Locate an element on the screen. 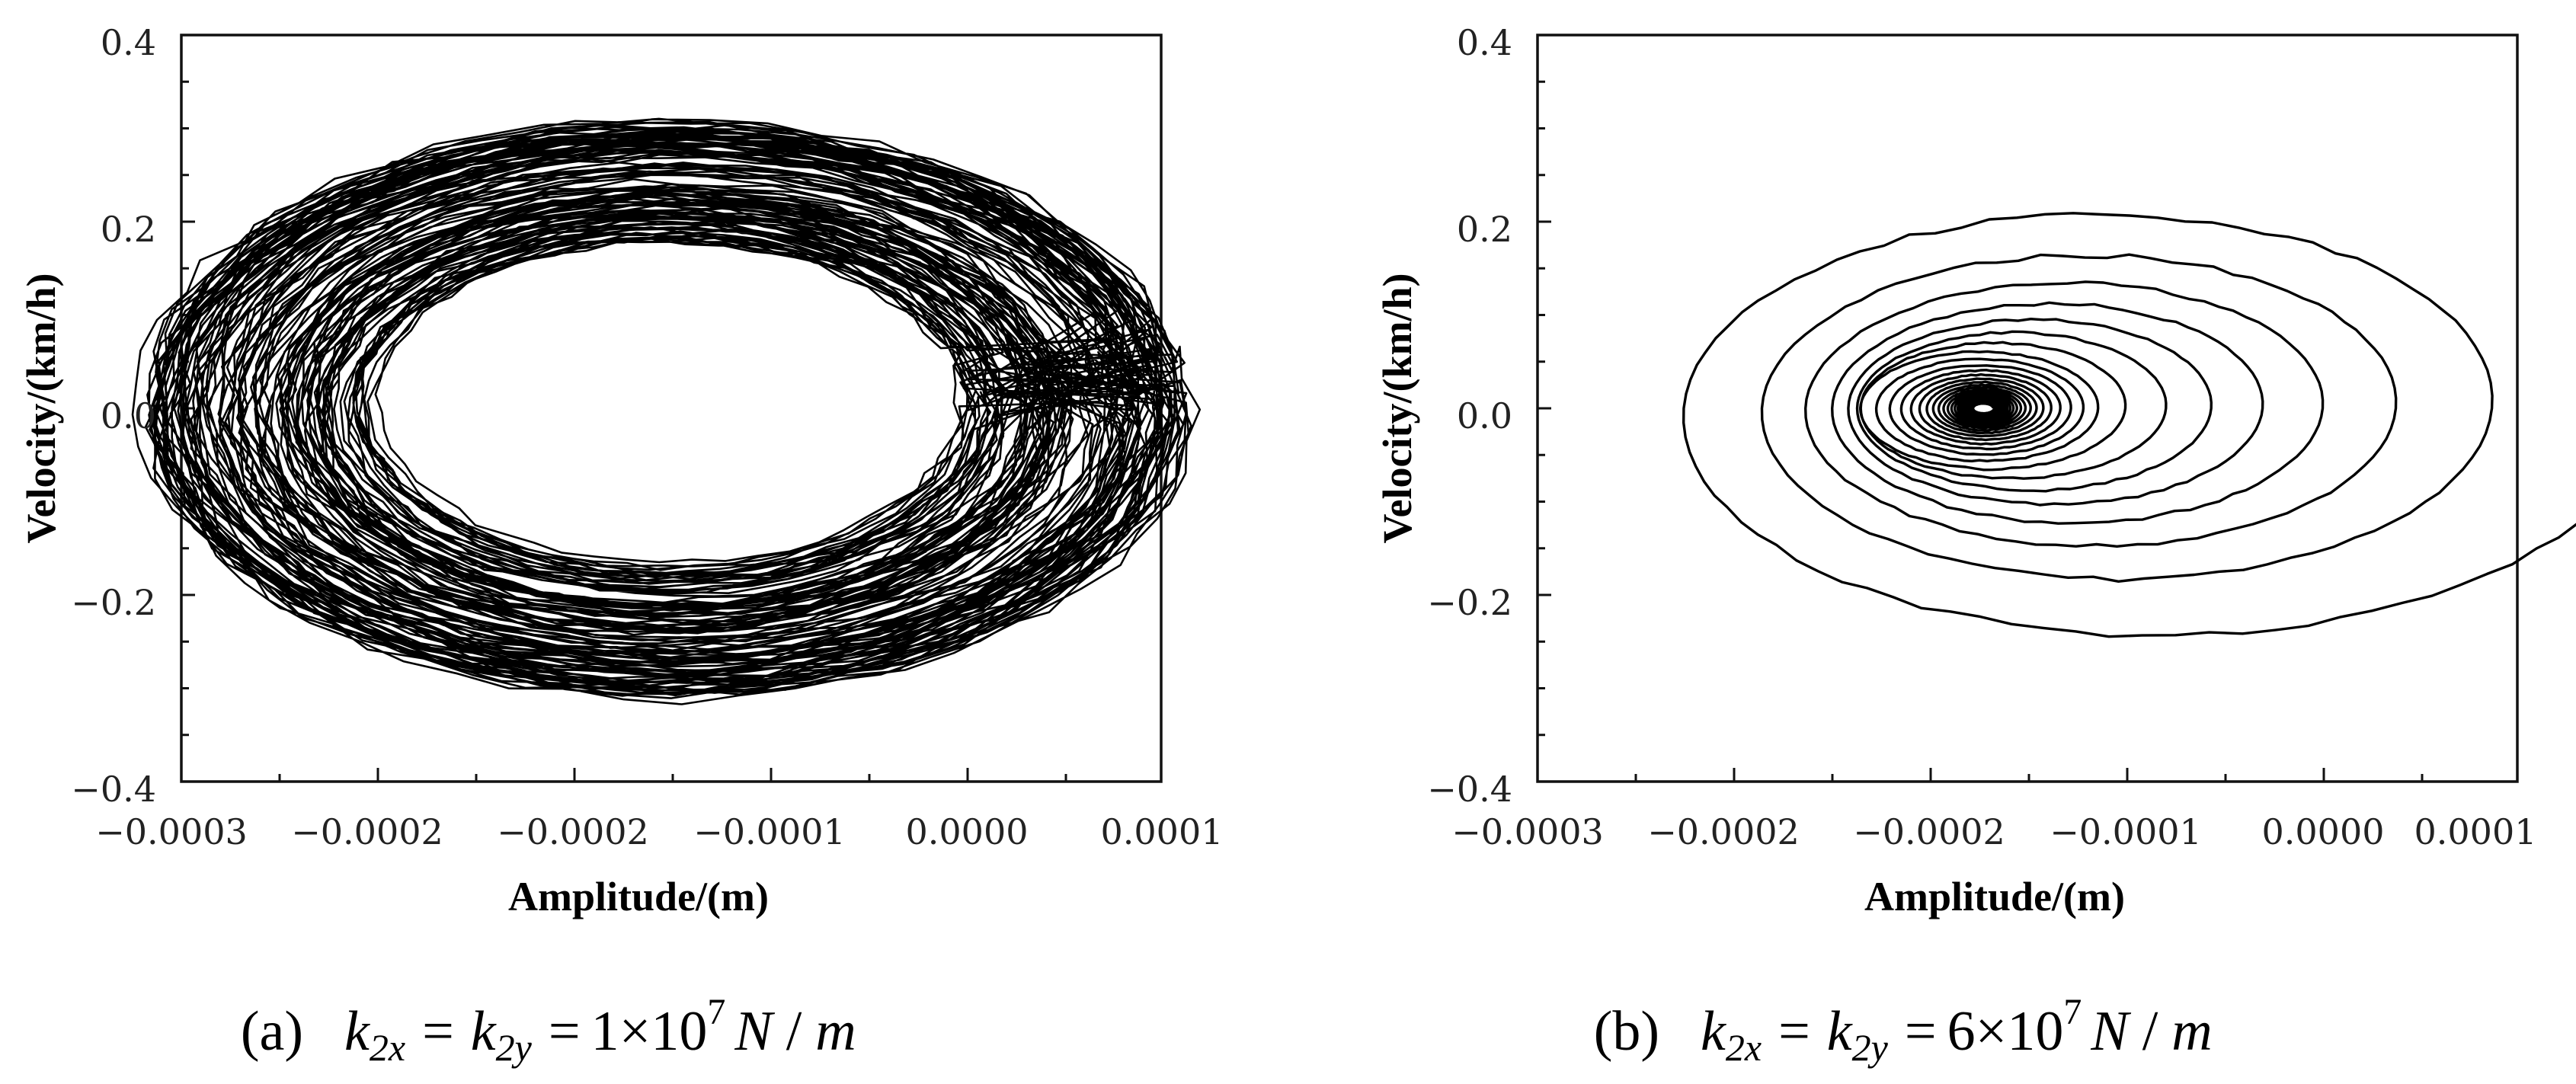  panel-label: (a) is located at coordinates (272, 1031).